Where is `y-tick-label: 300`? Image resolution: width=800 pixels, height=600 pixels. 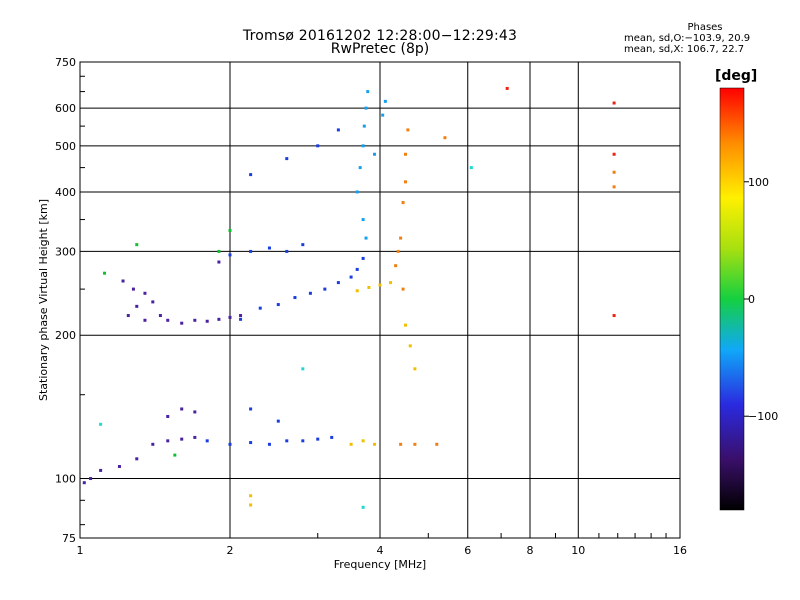 y-tick-label: 300 is located at coordinates (65, 251).